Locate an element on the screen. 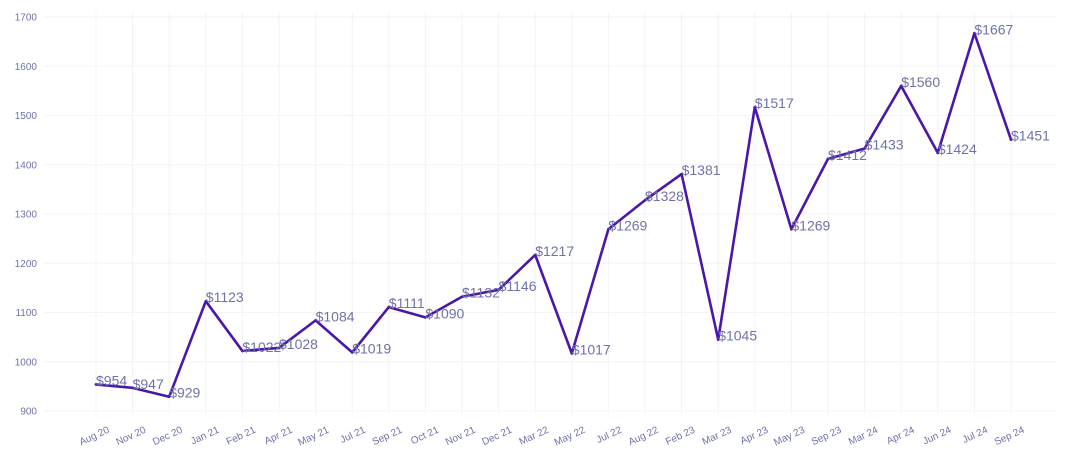 The width and height of the screenshot is (1070, 467). data-label: $1451 is located at coordinates (1030, 136).